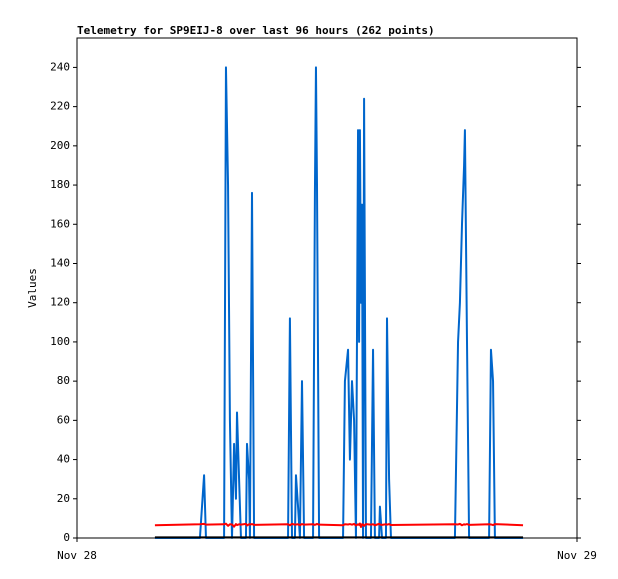  What do you see at coordinates (60, 223) in the screenshot?
I see `y-tick-label: 160` at bounding box center [60, 223].